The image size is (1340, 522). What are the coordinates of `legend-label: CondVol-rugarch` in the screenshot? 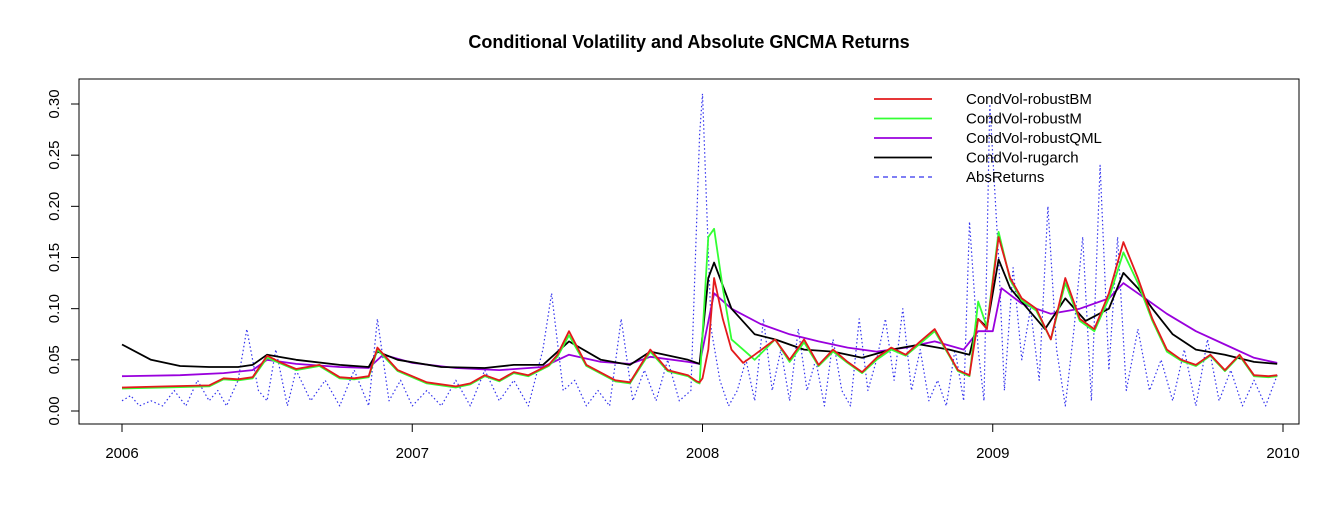 It's located at (1022, 158).